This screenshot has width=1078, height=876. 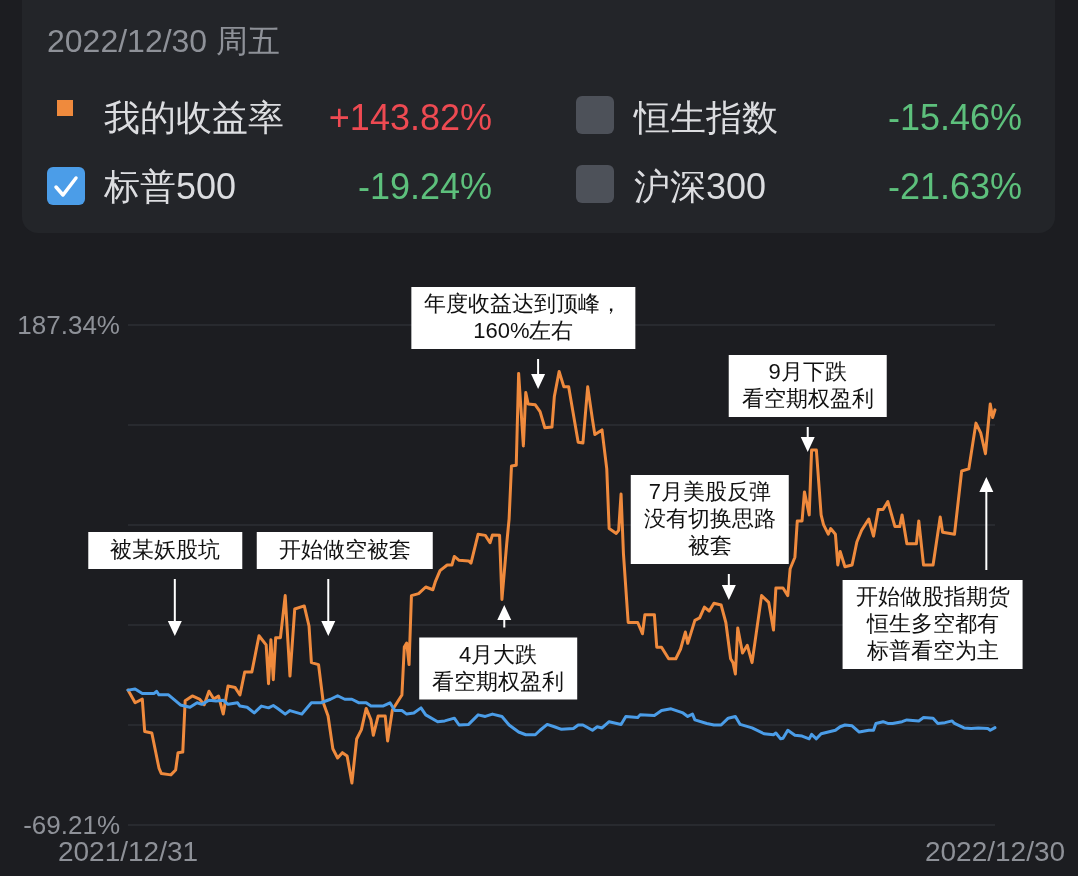 I want to click on legend-title: 2022/12/30 周五, so click(x=164, y=41).